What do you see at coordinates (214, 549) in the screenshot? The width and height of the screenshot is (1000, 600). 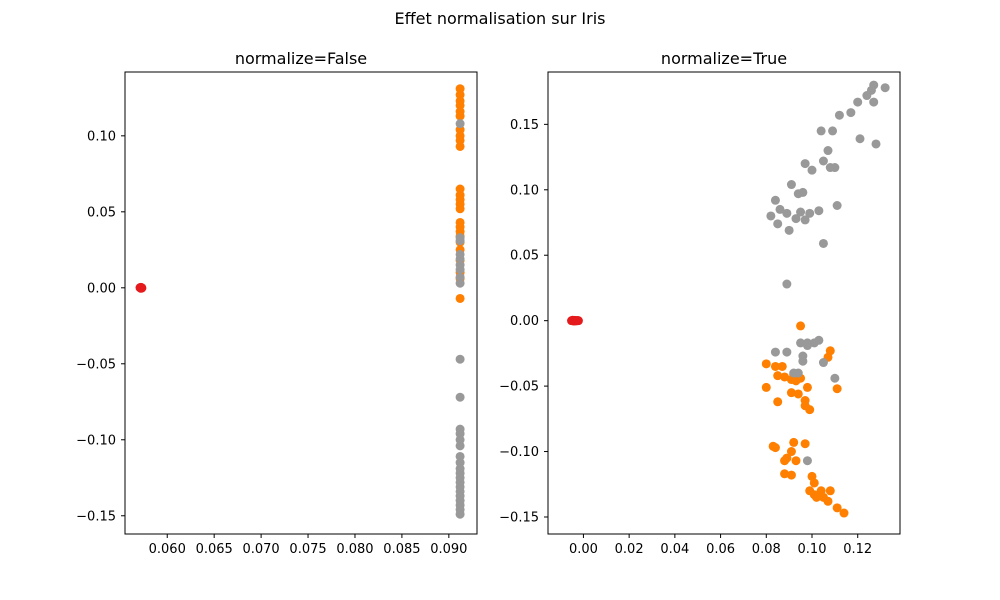 I see `x-tick-label: 0.065` at bounding box center [214, 549].